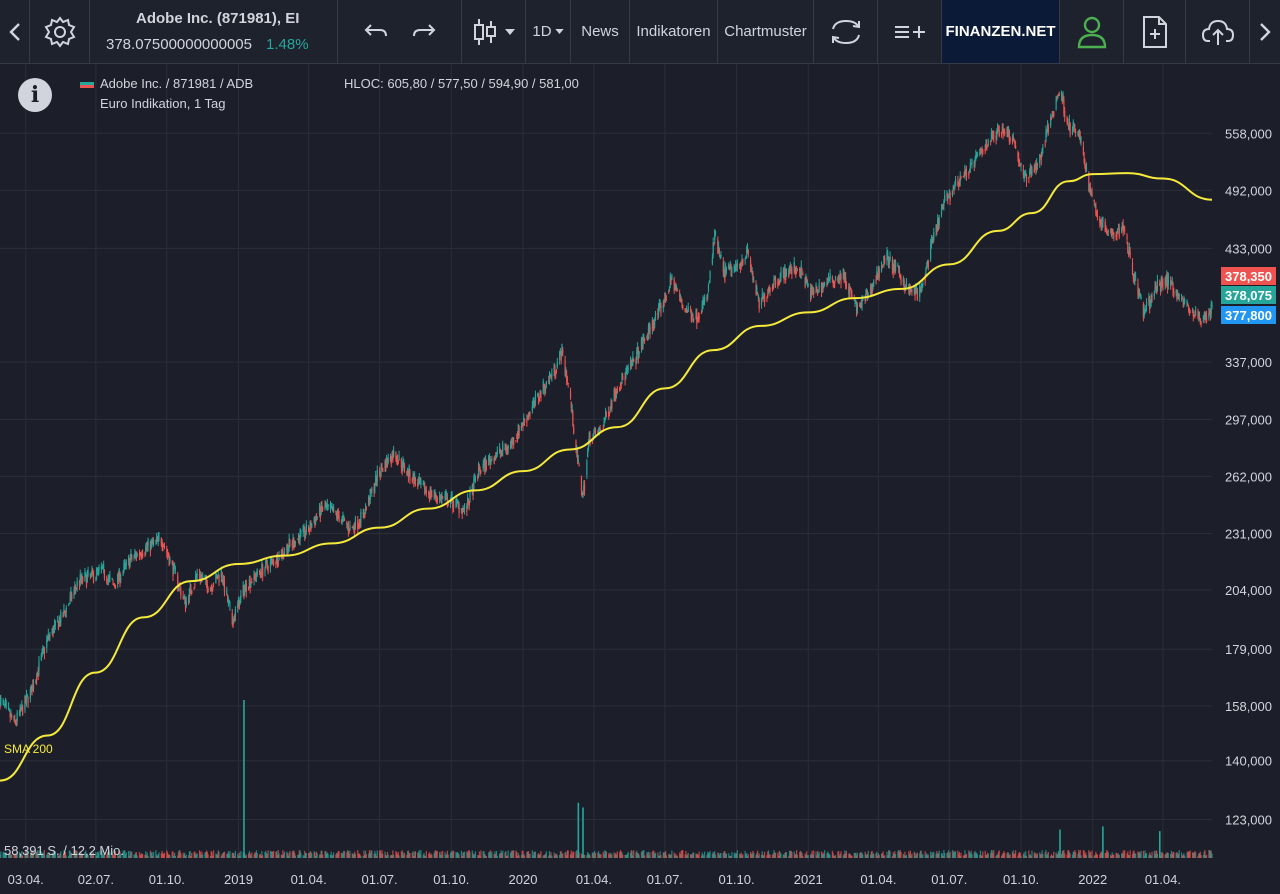 The image size is (1280, 894). Describe the element at coordinates (60, 31) in the screenshot. I see `settings-button` at that location.